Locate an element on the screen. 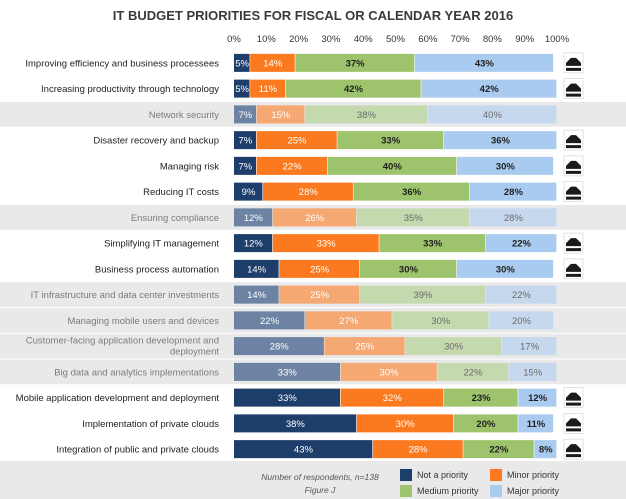 The image size is (626, 499). x-tick-label: 90% is located at coordinates (525, 39).